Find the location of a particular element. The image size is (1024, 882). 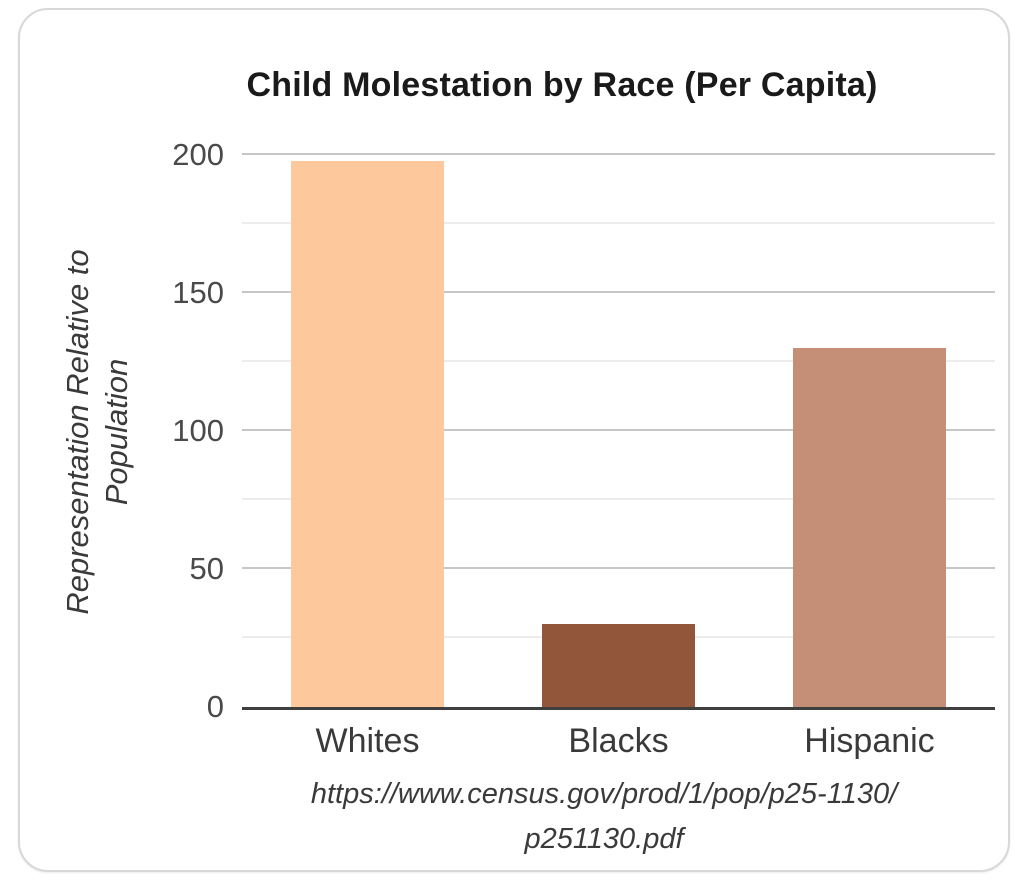

x-tick-labels: Whites Blacks Hispanic is located at coordinates (618, 745).